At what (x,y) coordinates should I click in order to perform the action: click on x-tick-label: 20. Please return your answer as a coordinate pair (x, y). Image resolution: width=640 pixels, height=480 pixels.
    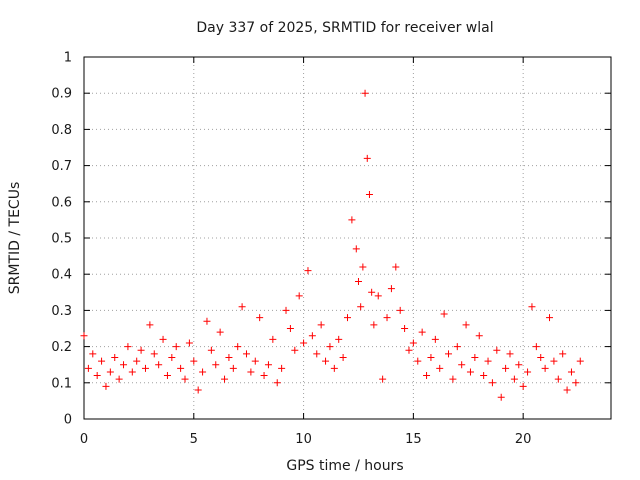
    Looking at the image, I should click on (523, 439).